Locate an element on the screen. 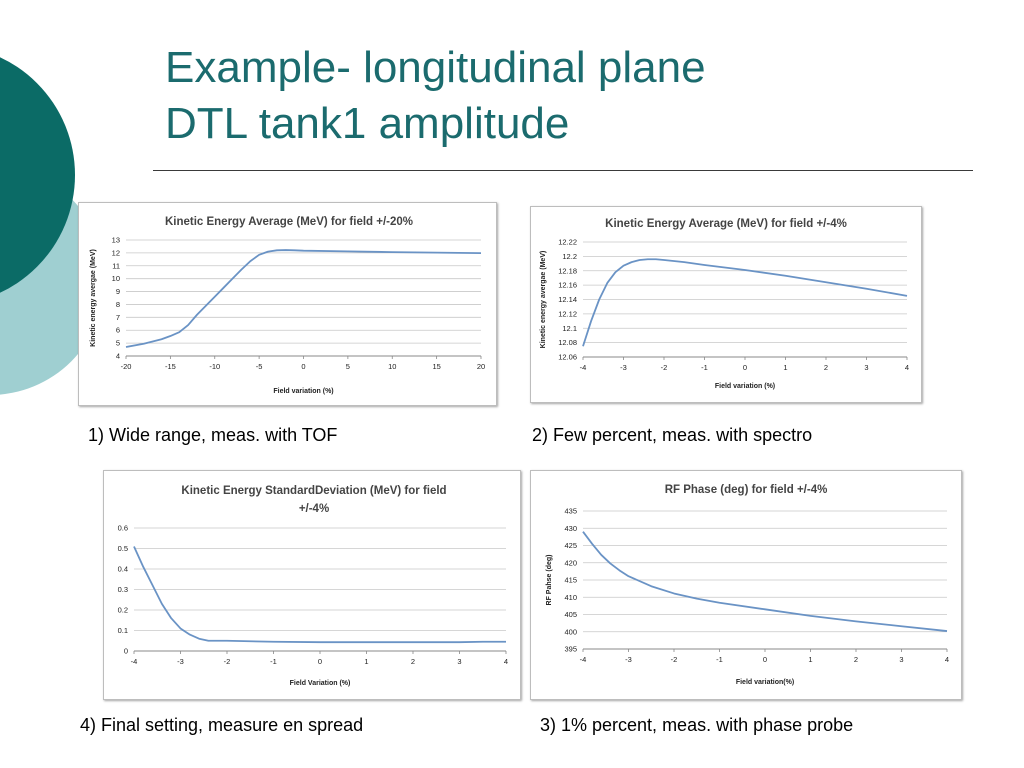 The image size is (1024, 768). x-tick-label: -10 is located at coordinates (214, 366).